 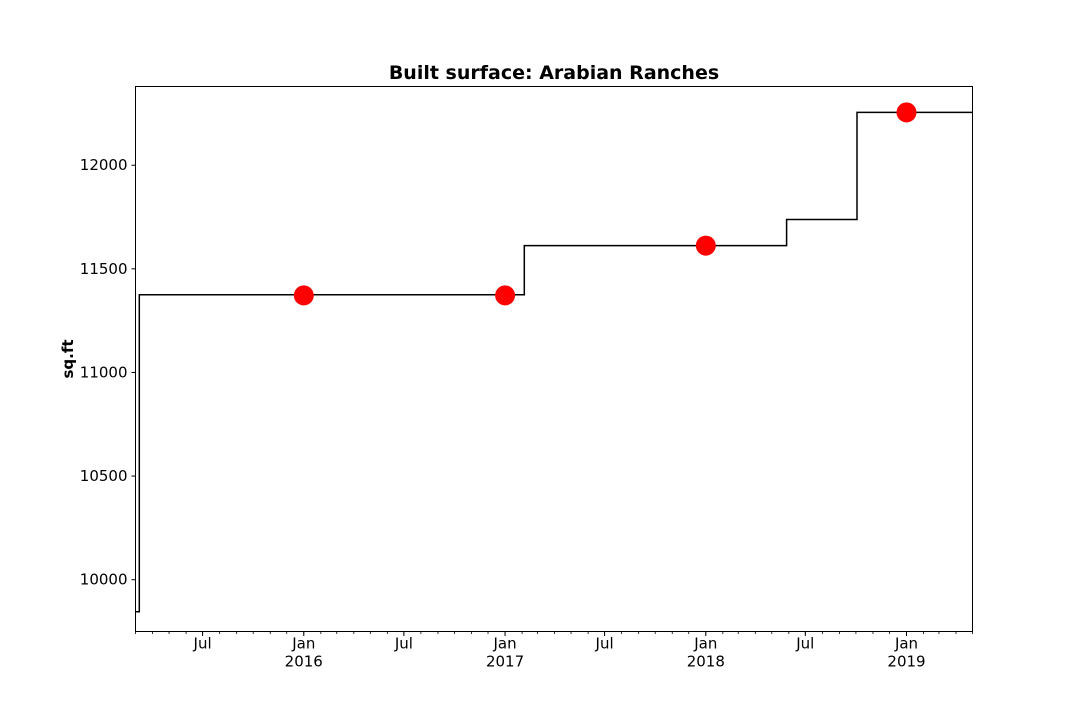 I want to click on y-tick-label: 12000, so click(x=104, y=165).